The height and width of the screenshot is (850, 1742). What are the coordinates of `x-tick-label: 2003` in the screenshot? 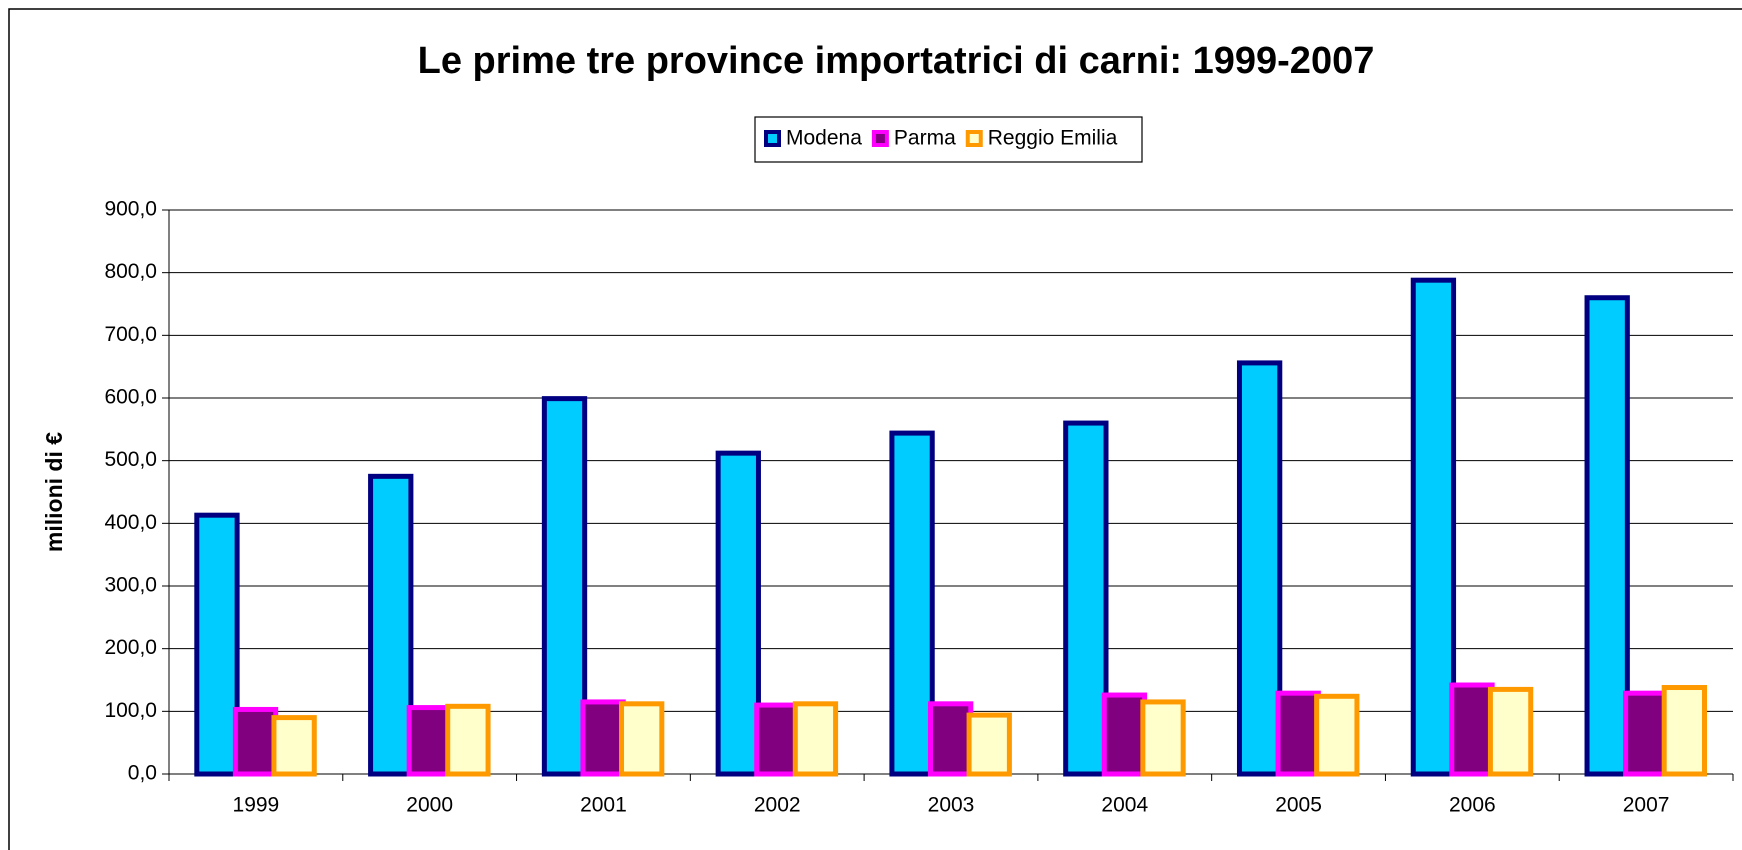 It's located at (951, 805).